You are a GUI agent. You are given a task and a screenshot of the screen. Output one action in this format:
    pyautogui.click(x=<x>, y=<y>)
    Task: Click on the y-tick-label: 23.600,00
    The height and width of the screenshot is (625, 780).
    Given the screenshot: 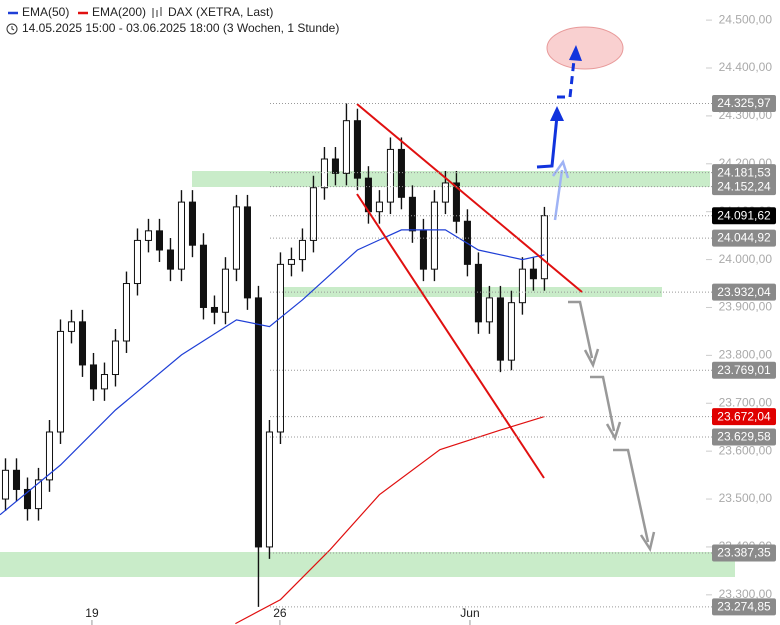 What is the action you would take?
    pyautogui.click(x=746, y=450)
    